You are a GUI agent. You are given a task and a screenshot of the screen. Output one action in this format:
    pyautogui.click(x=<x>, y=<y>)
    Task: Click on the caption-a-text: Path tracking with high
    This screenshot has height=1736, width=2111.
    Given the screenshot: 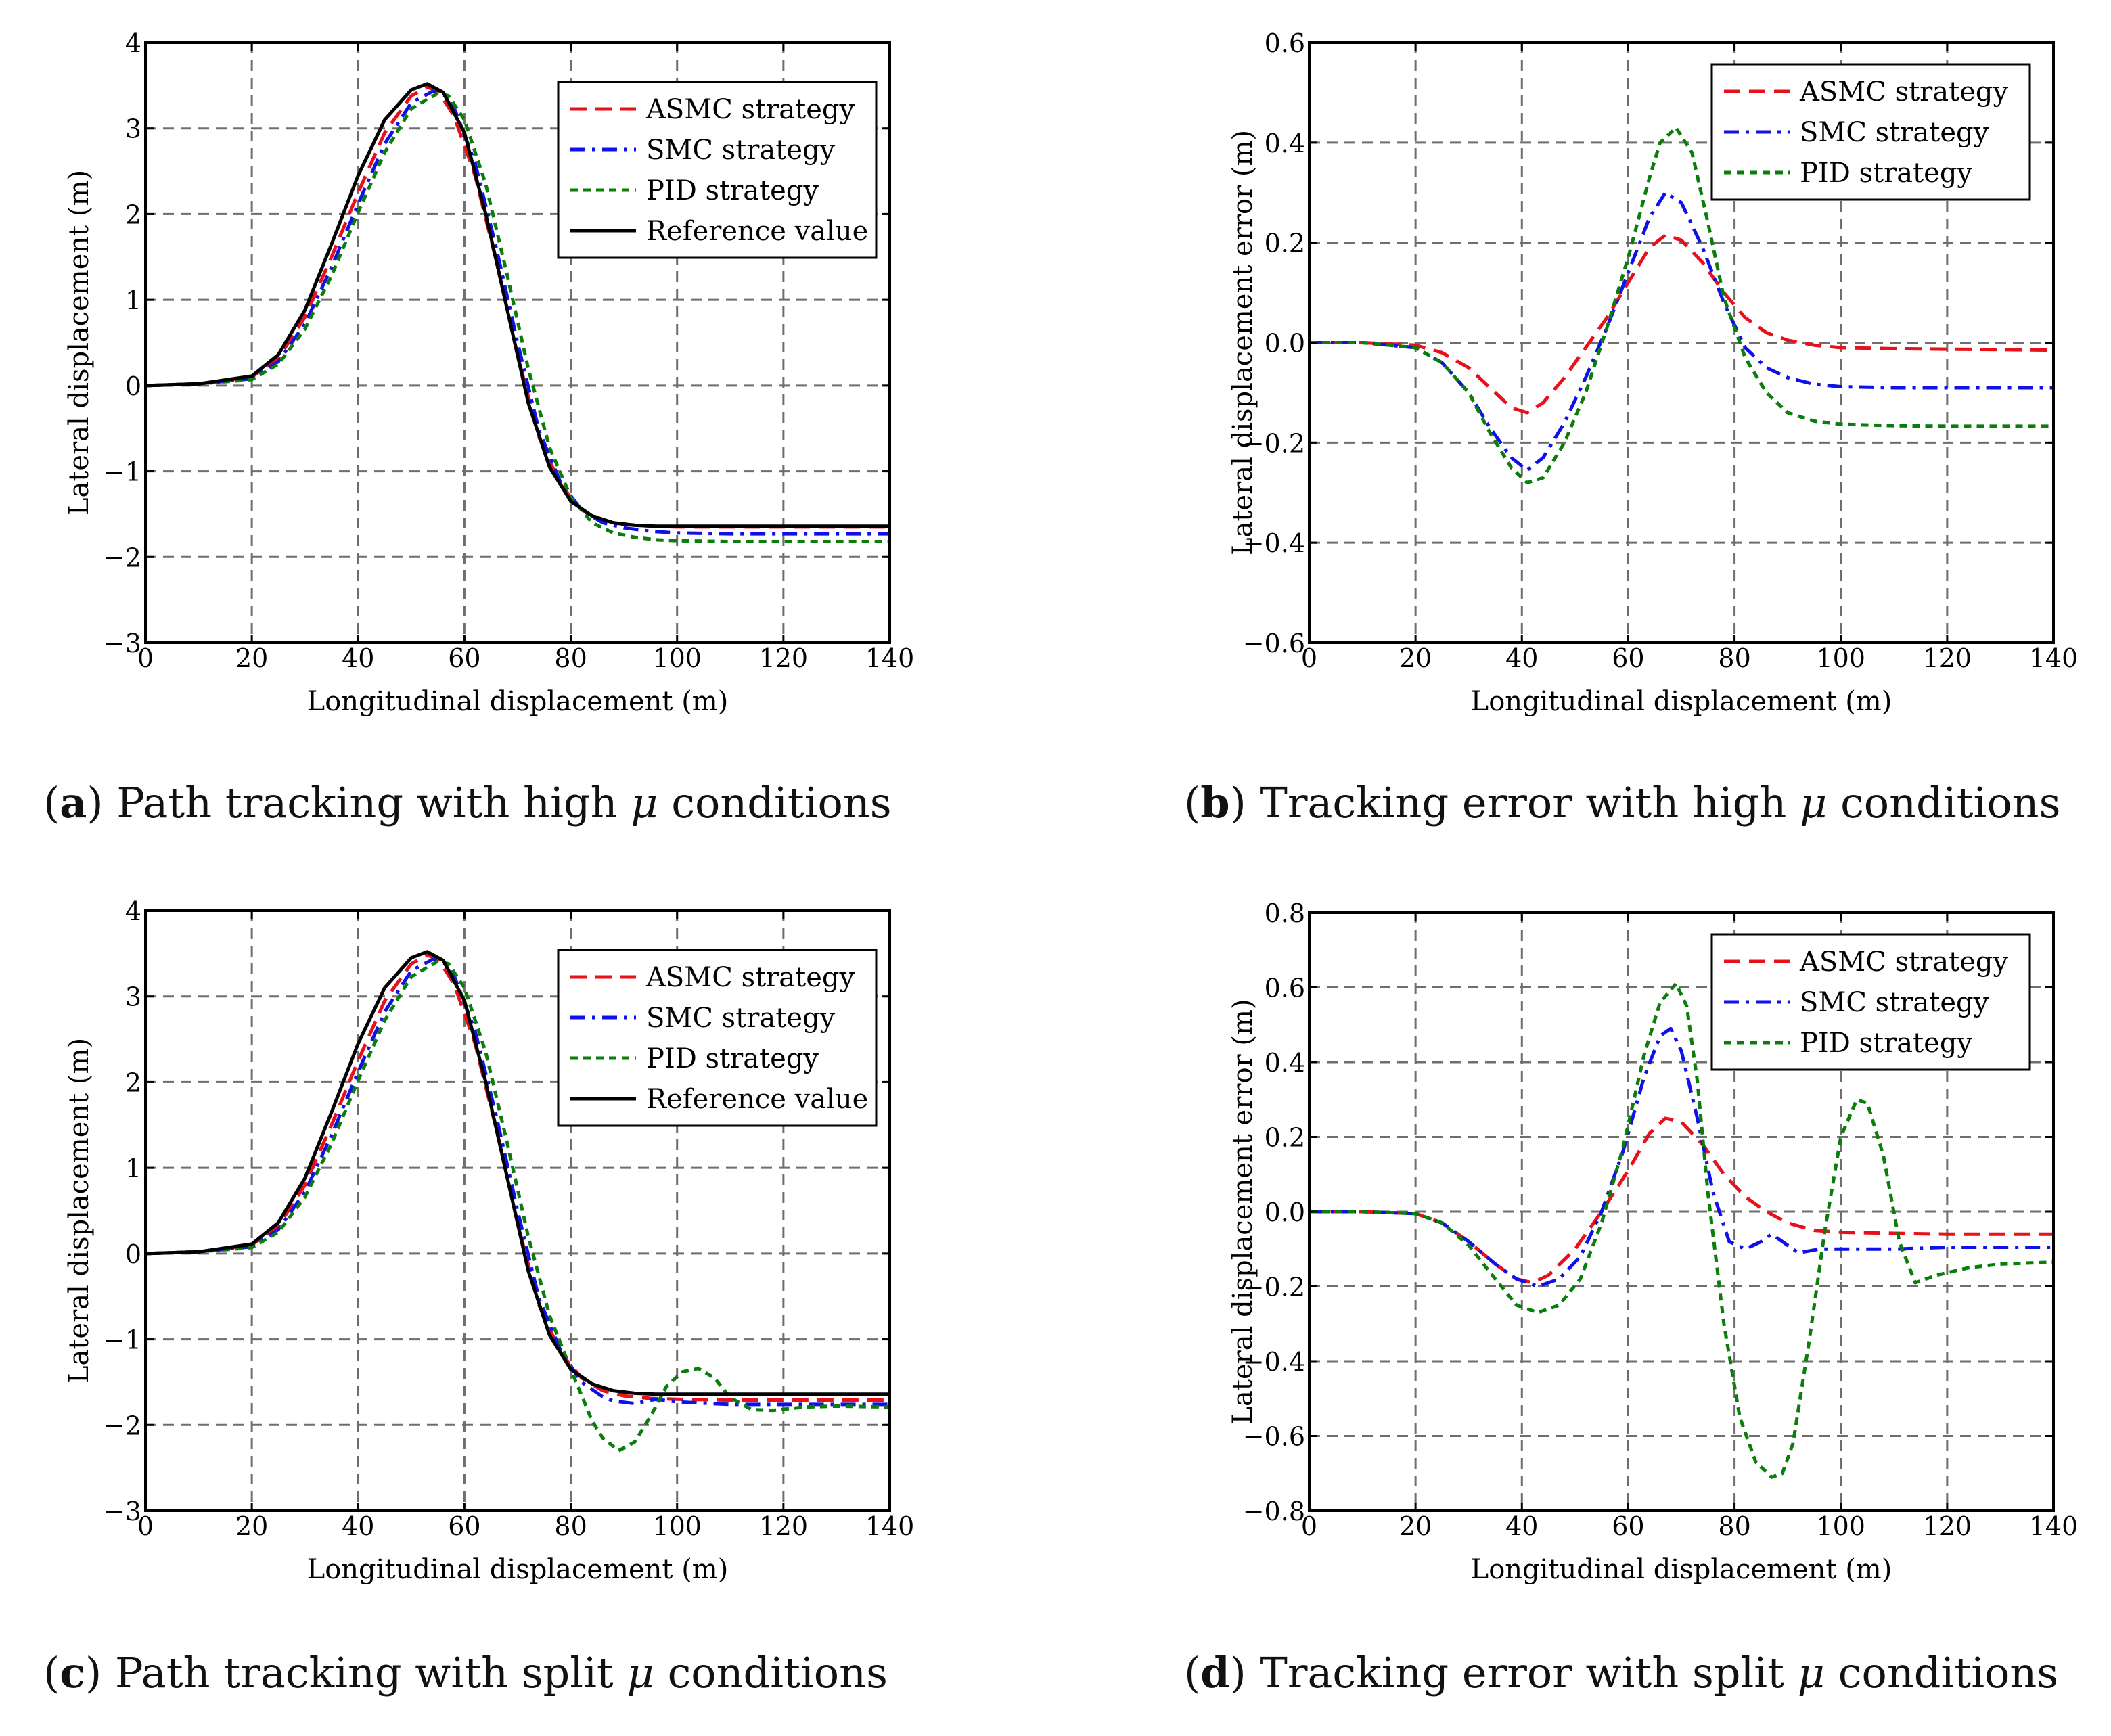 What is the action you would take?
    pyautogui.click(x=367, y=802)
    